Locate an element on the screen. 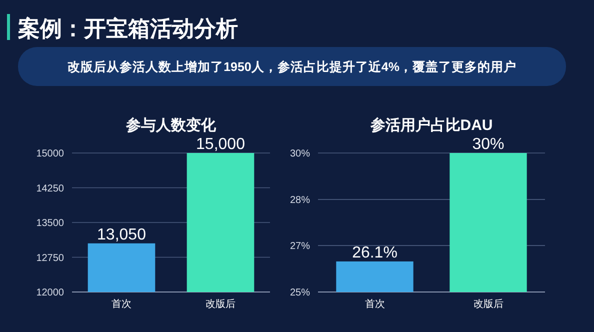 The width and height of the screenshot is (594, 332). data-label: 26.1% is located at coordinates (375, 253).